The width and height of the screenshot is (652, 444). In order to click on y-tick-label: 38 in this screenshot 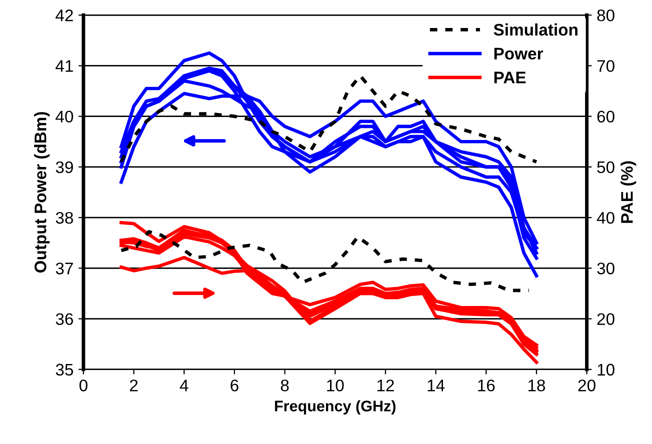, I will do `click(65, 218)`.